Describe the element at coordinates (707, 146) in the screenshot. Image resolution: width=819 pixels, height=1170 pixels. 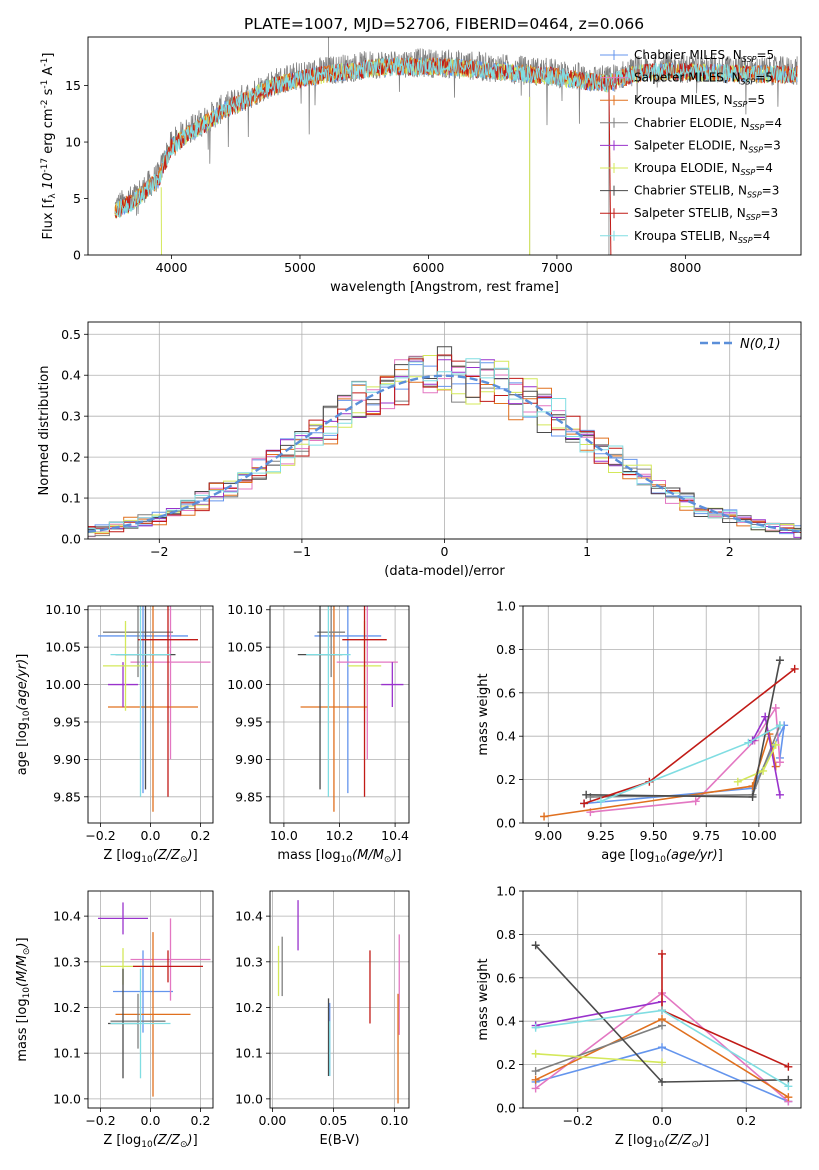
I see `legend-label: Salpeter ELODIE, NSSP=3` at that location.